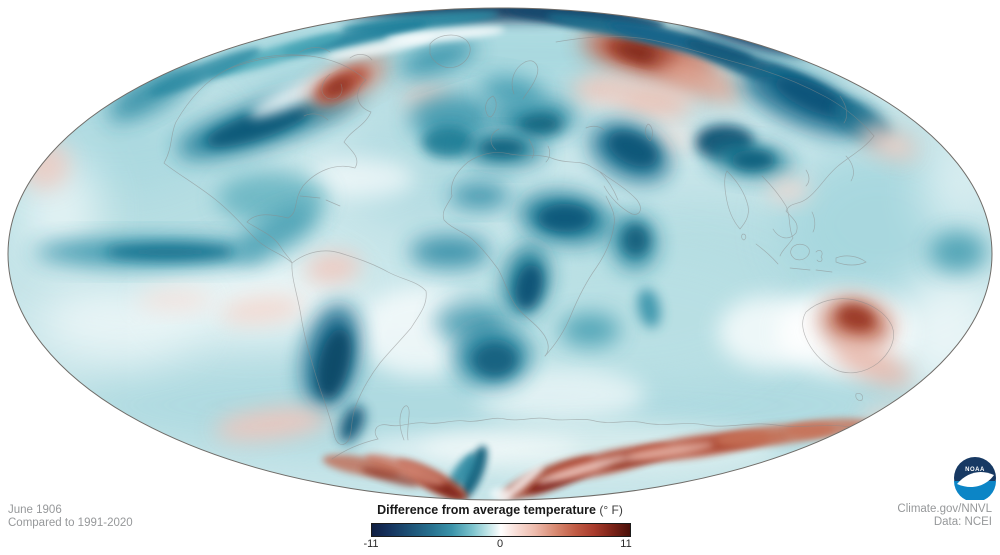  I want to click on noaa-seagull-icon, so click(975, 480).